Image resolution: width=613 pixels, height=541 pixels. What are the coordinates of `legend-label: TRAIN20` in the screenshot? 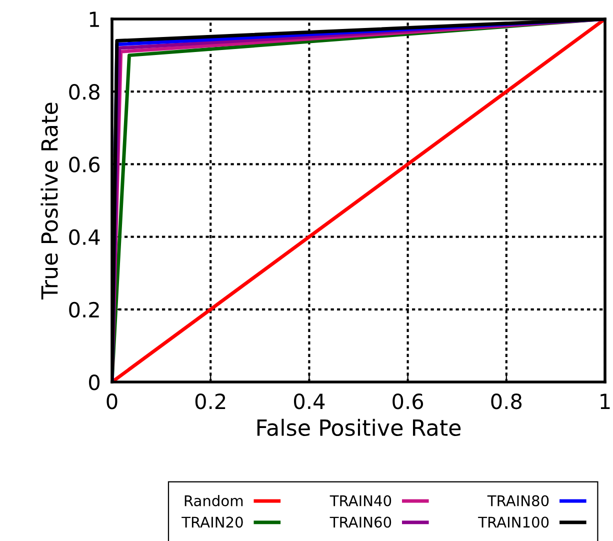 It's located at (212, 522).